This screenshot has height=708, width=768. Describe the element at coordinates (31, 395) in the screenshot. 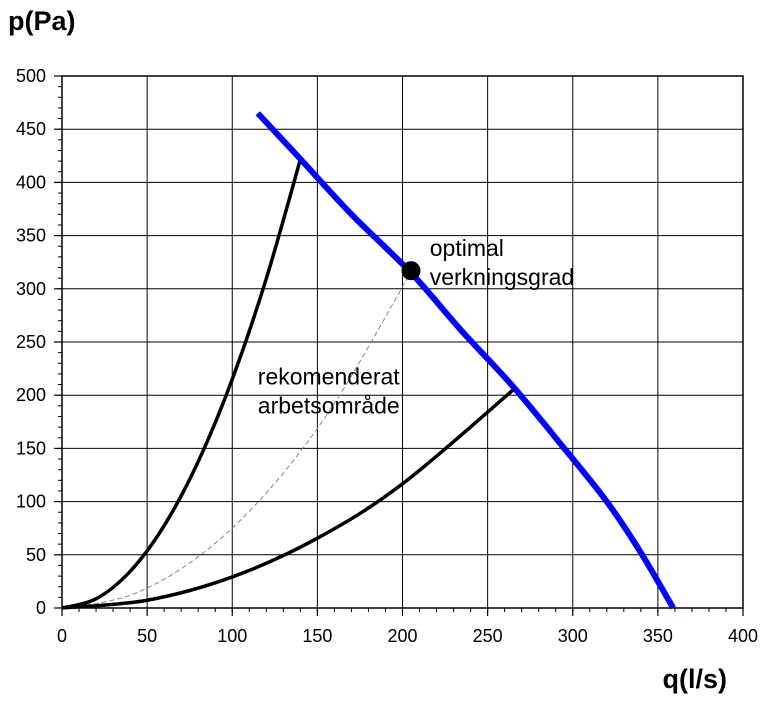

I see `y-tick-label: 200` at that location.